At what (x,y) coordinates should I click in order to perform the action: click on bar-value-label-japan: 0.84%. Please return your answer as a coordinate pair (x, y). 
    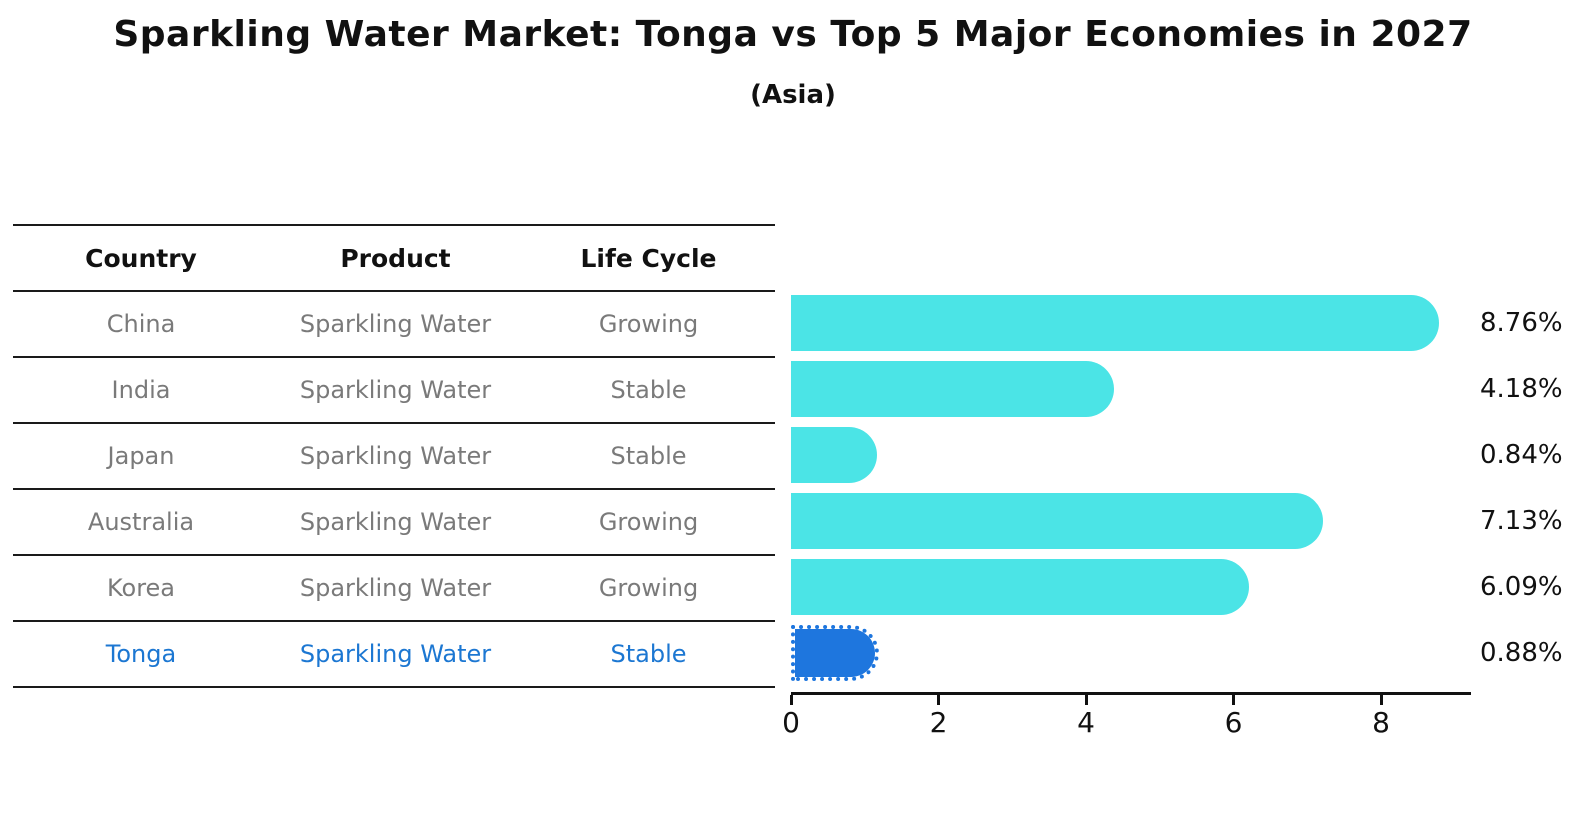
    Looking at the image, I should click on (1521, 455).